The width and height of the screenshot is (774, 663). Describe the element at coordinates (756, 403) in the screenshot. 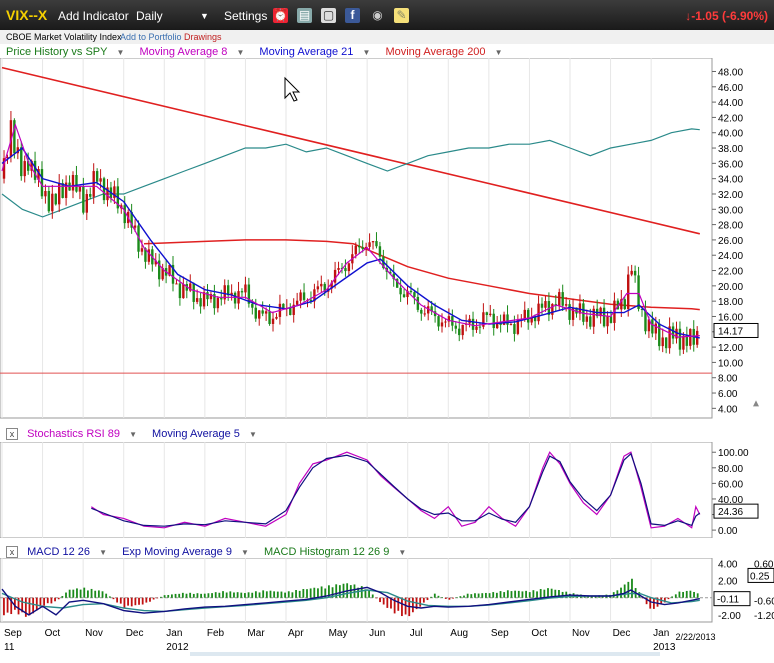

I see `scroll-up-icon` at that location.